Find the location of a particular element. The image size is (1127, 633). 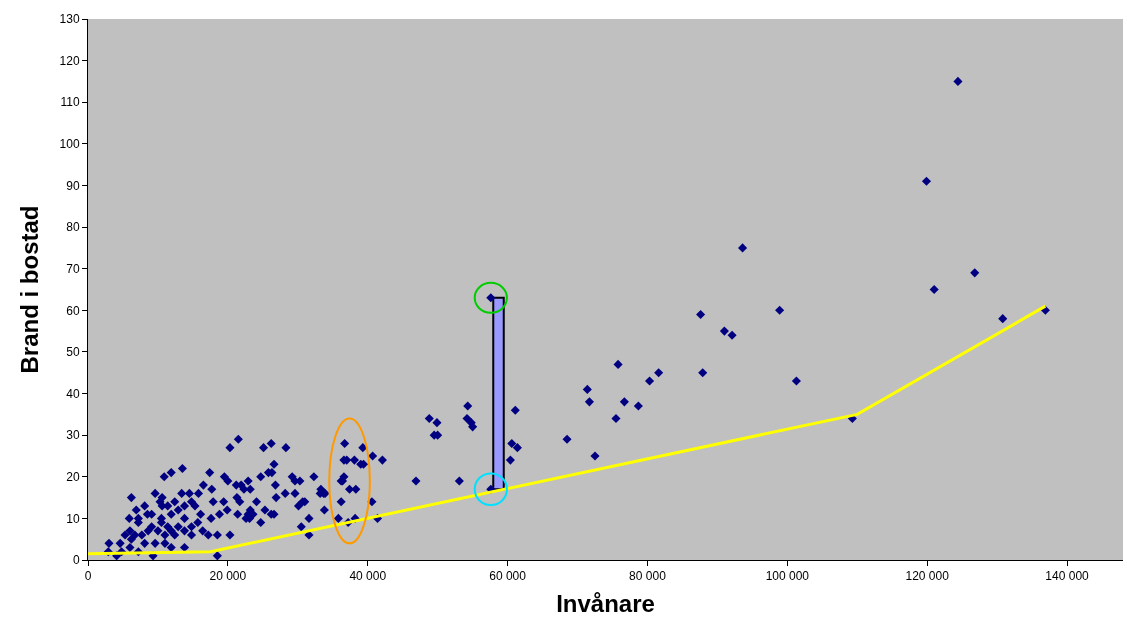

x-tick-label: 80 000 is located at coordinates (648, 576).